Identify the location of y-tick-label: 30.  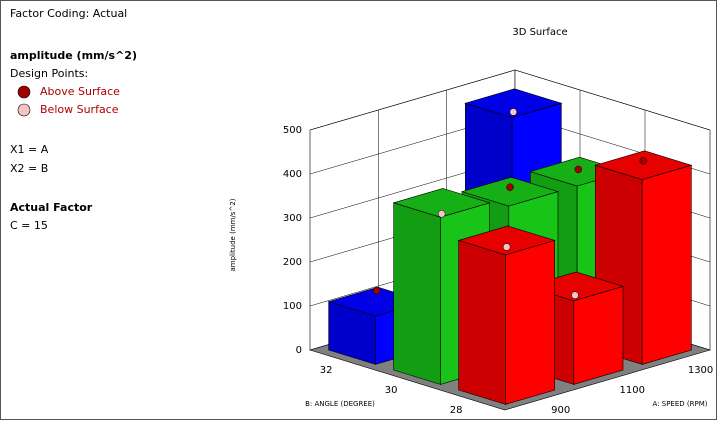
(391, 390).